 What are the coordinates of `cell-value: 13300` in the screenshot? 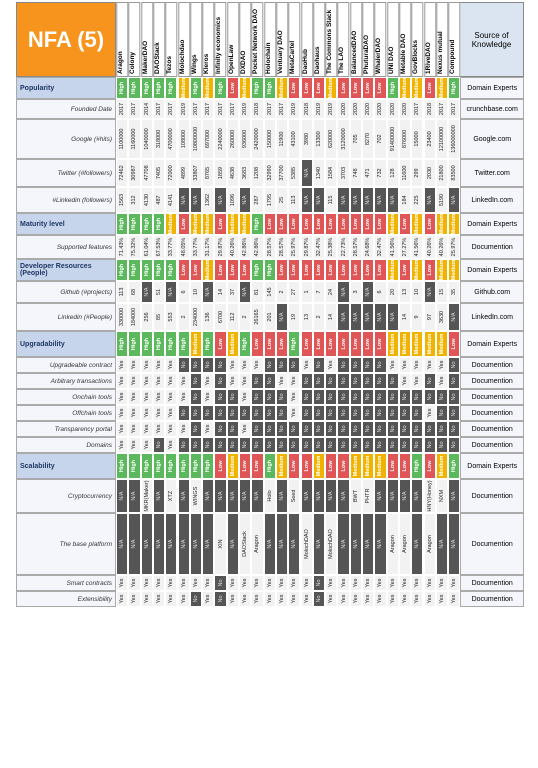 It's located at (318, 139).